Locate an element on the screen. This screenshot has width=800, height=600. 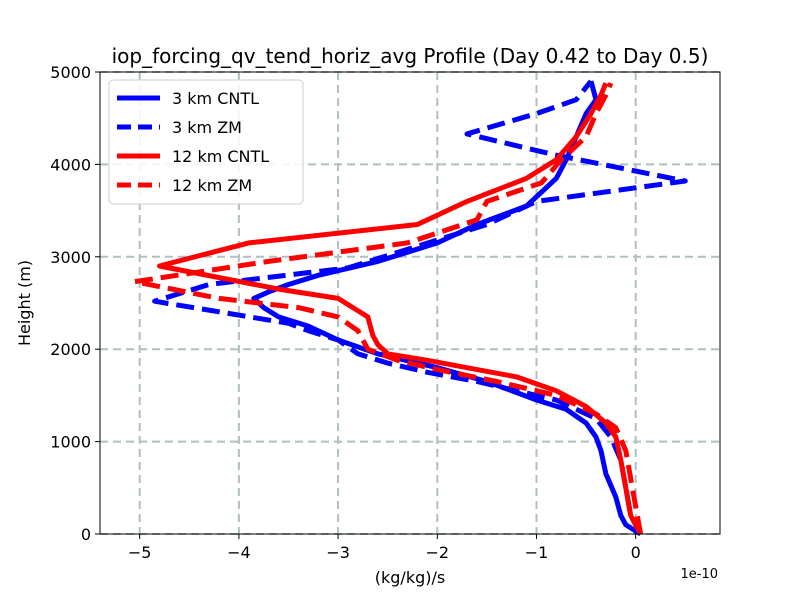
y-tick-label: 2000 is located at coordinates (70, 349).